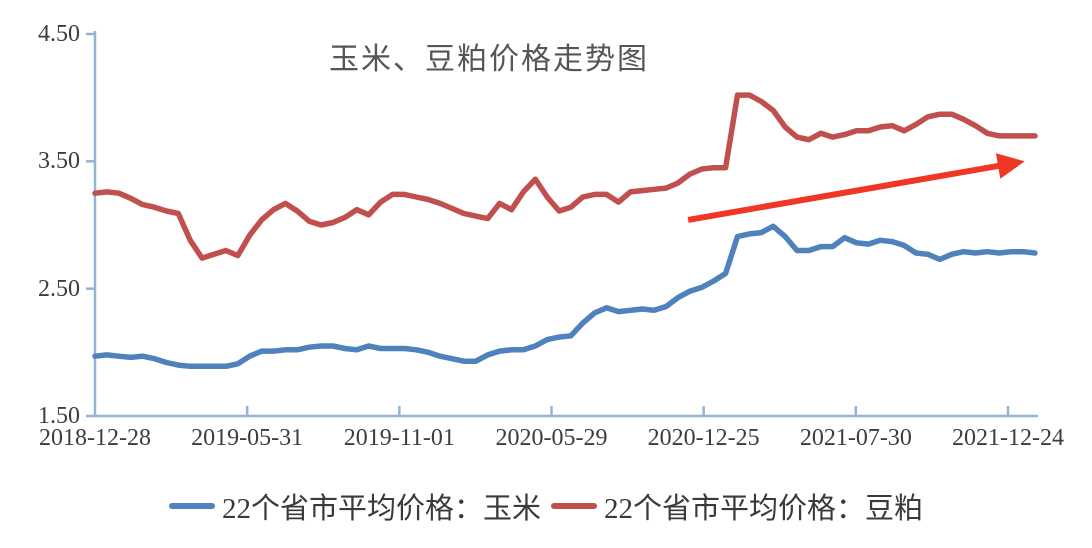 The height and width of the screenshot is (548, 1092). Describe the element at coordinates (574, 506) in the screenshot. I see `soybean-meal-line-swatch` at that location.